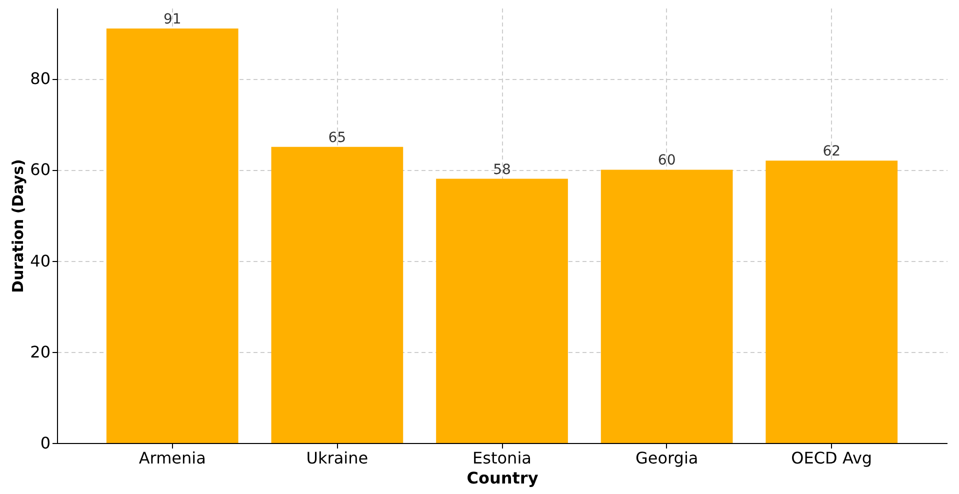 The height and width of the screenshot is (494, 959). What do you see at coordinates (337, 138) in the screenshot?
I see `data-label: 65` at bounding box center [337, 138].